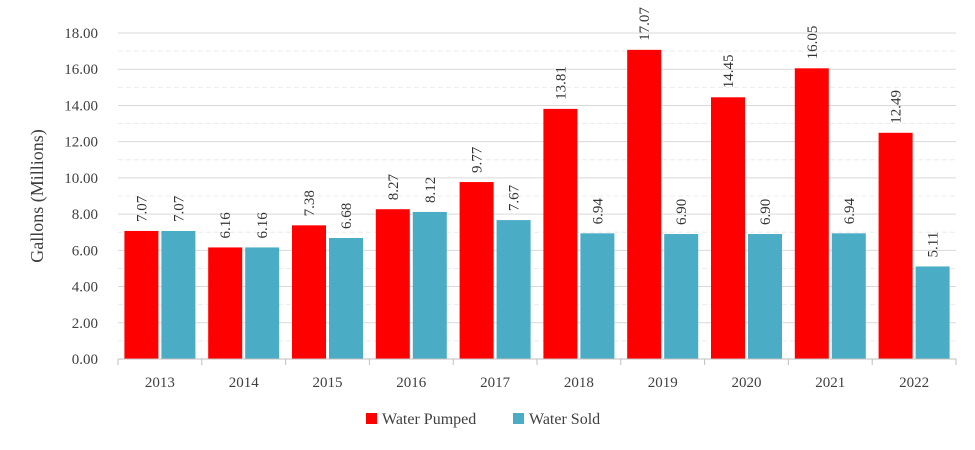  What do you see at coordinates (160, 383) in the screenshot?
I see `x-tick-label: 2013` at bounding box center [160, 383].